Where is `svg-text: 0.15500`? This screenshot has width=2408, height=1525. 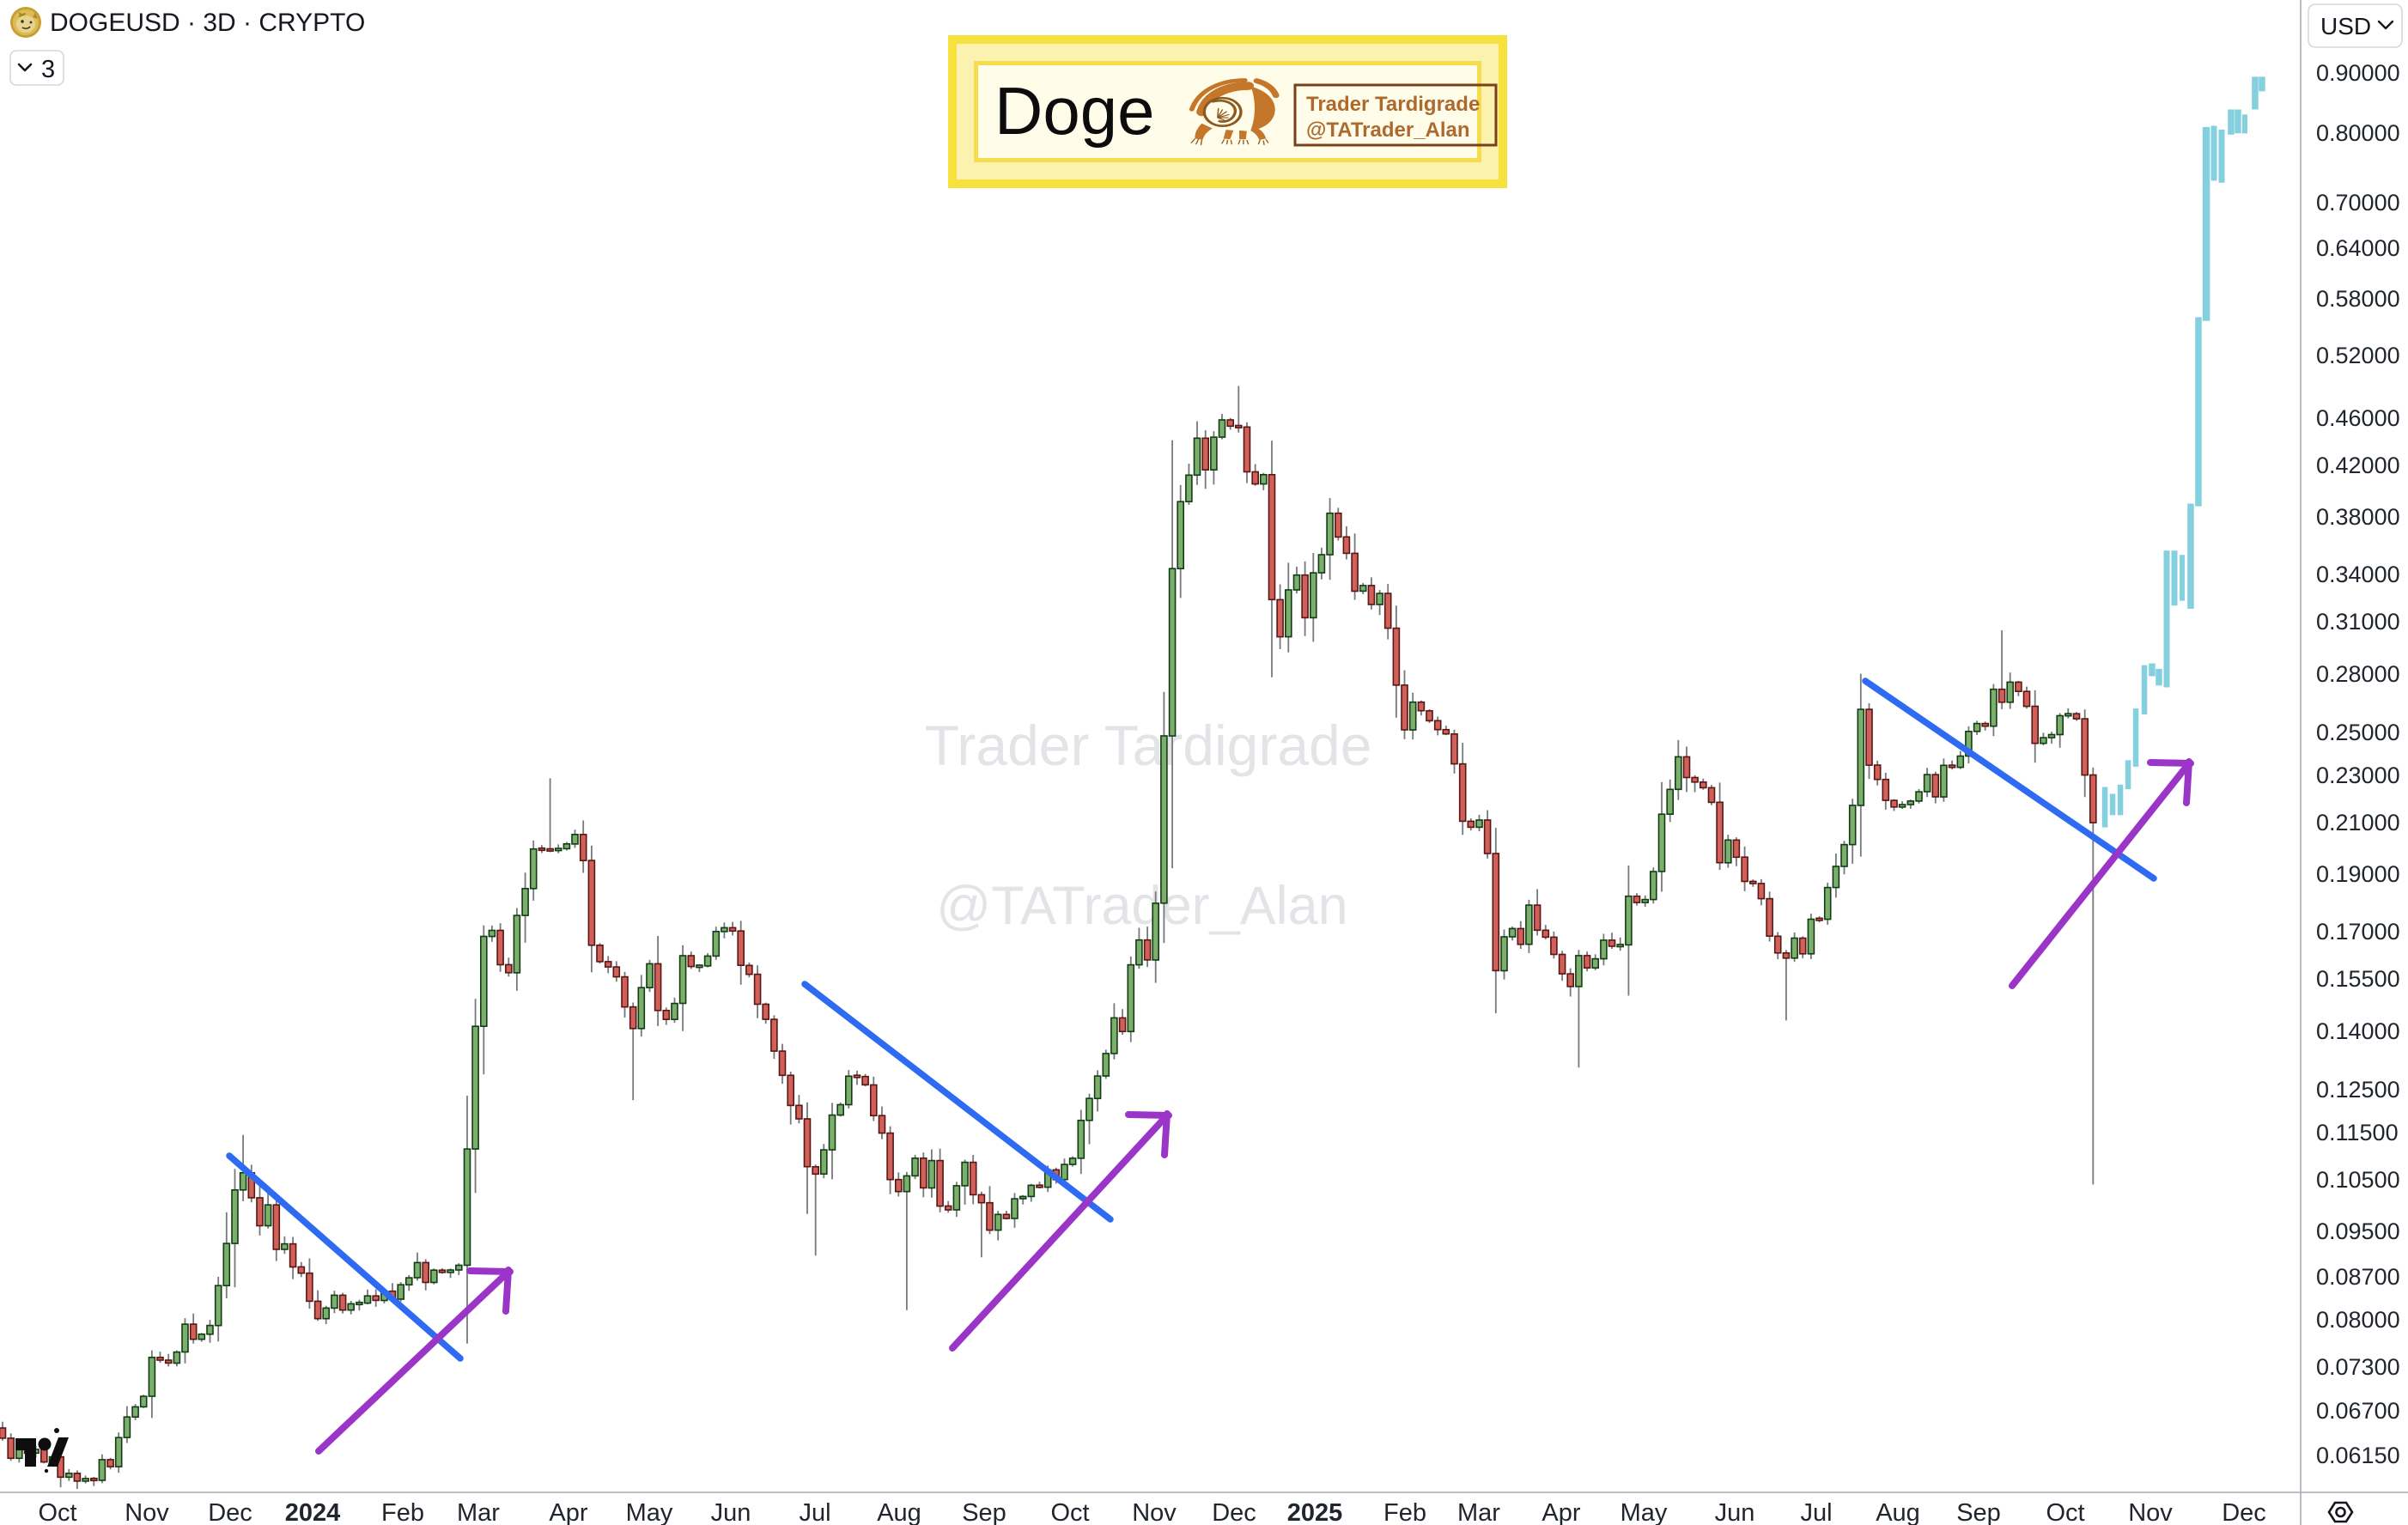
svg-text: 0.15500 is located at coordinates (2358, 979).